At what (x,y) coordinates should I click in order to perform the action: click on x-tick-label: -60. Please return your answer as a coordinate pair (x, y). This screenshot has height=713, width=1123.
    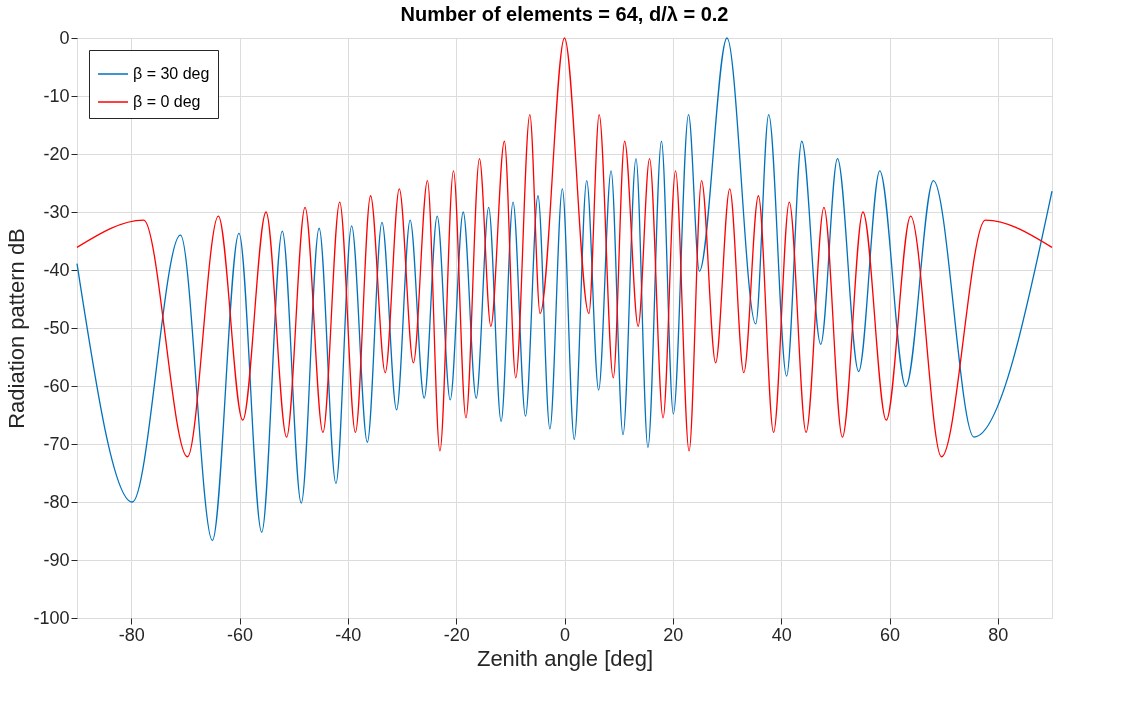
    Looking at the image, I should click on (240, 634).